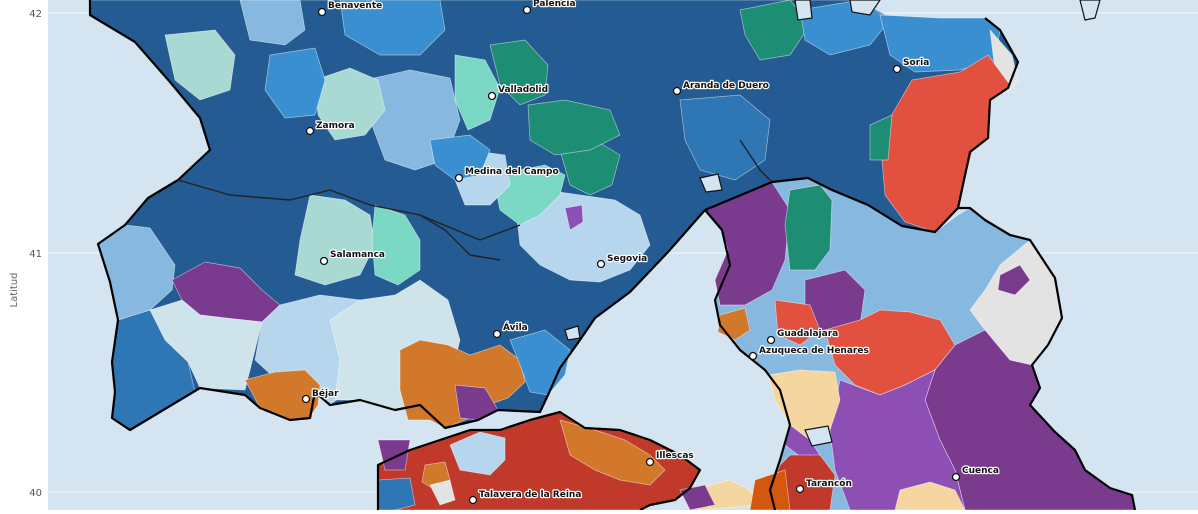  I want to click on city-marker-palencia: Palencia, so click(549, 7).